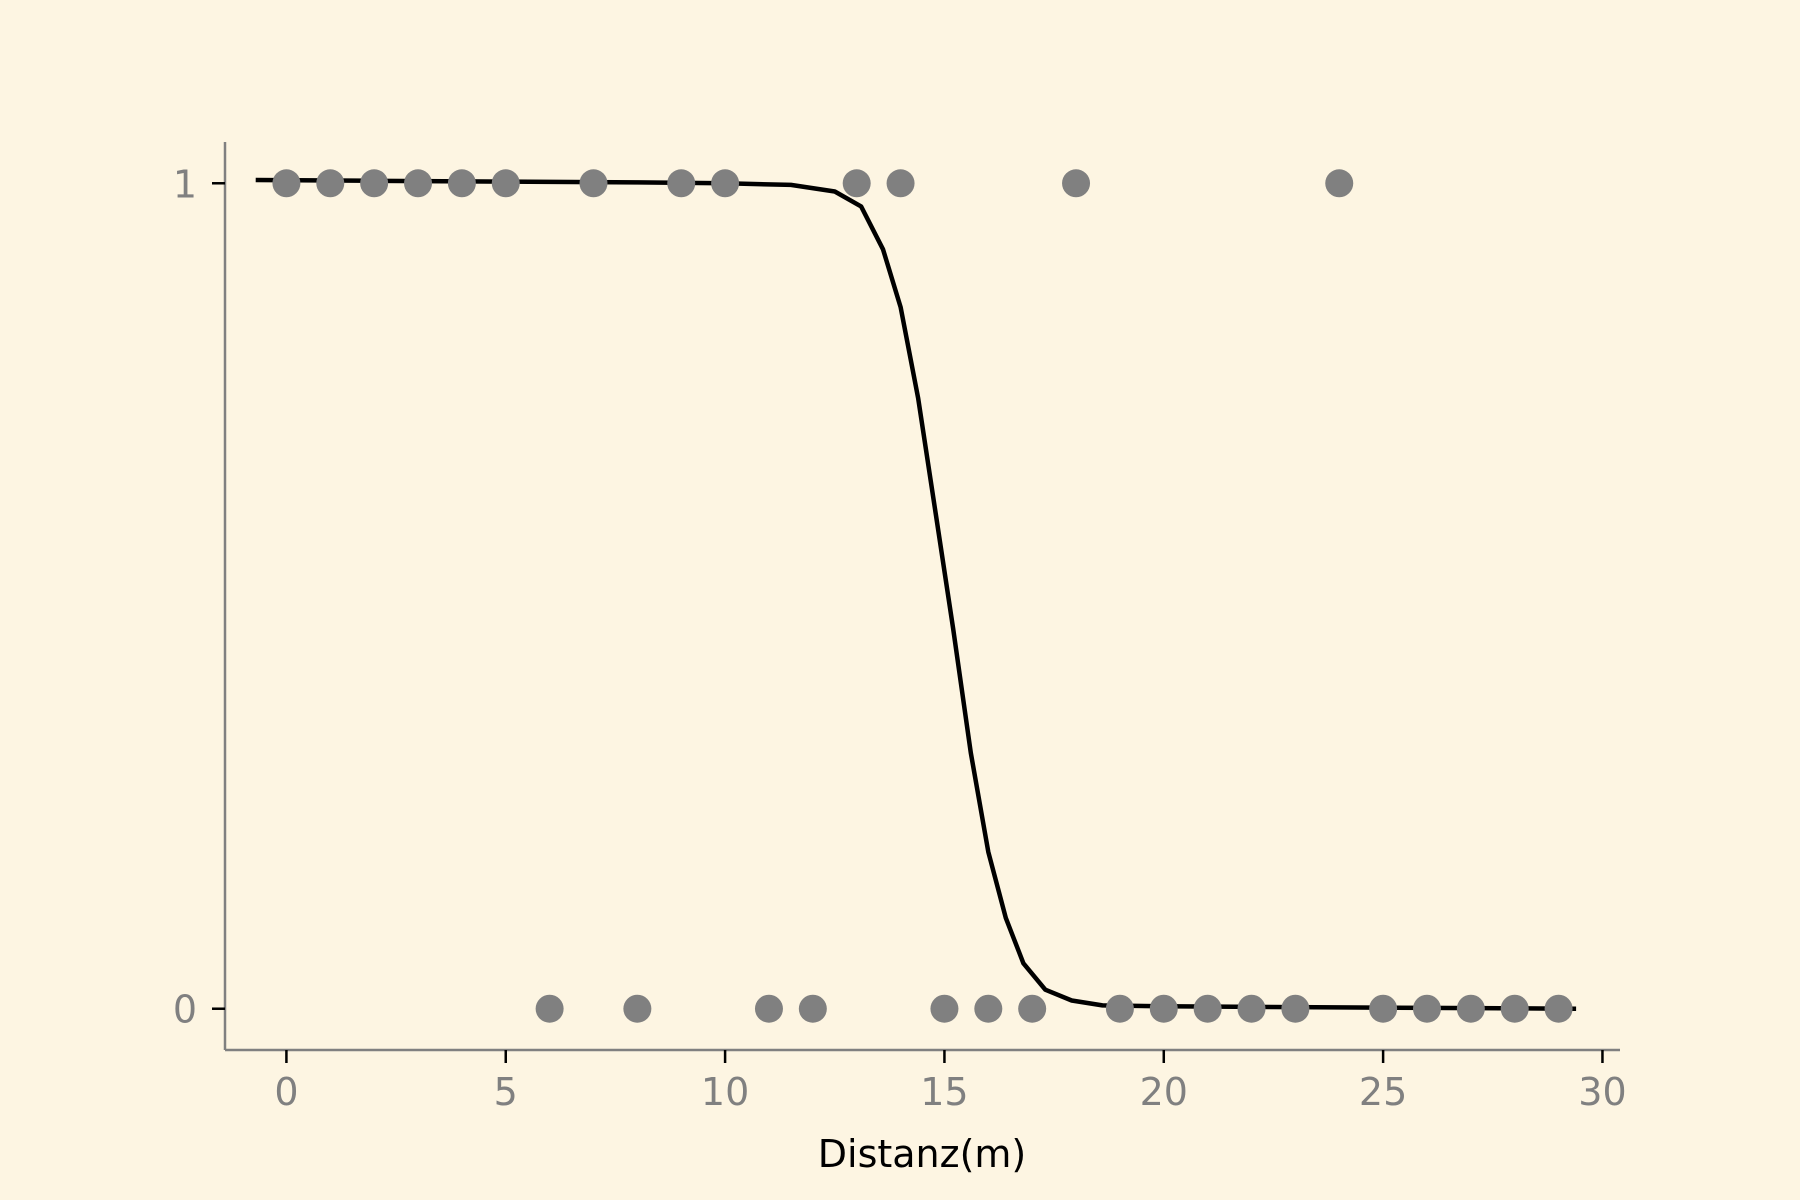  Describe the element at coordinates (725, 1092) in the screenshot. I see `x-tick-label: 10` at that location.